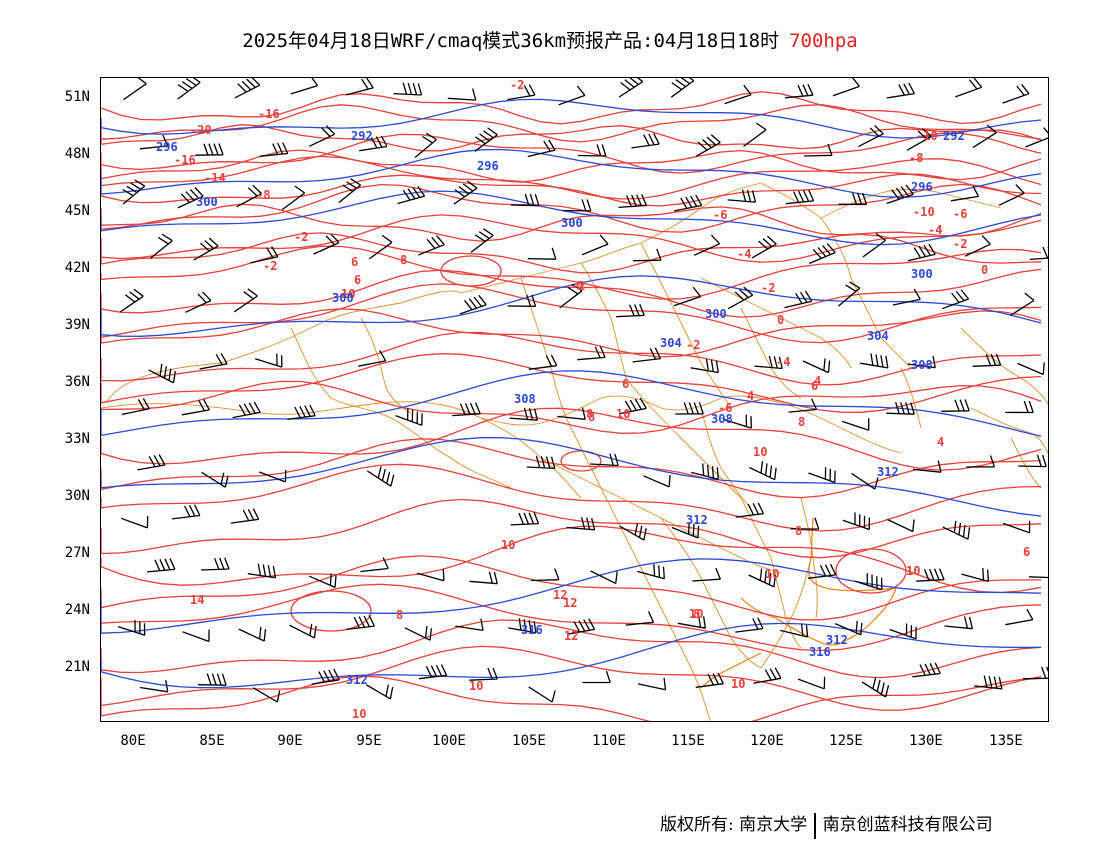 The image size is (1100, 850). Describe the element at coordinates (767, 741) in the screenshot. I see `lon-label: 120E` at that location.